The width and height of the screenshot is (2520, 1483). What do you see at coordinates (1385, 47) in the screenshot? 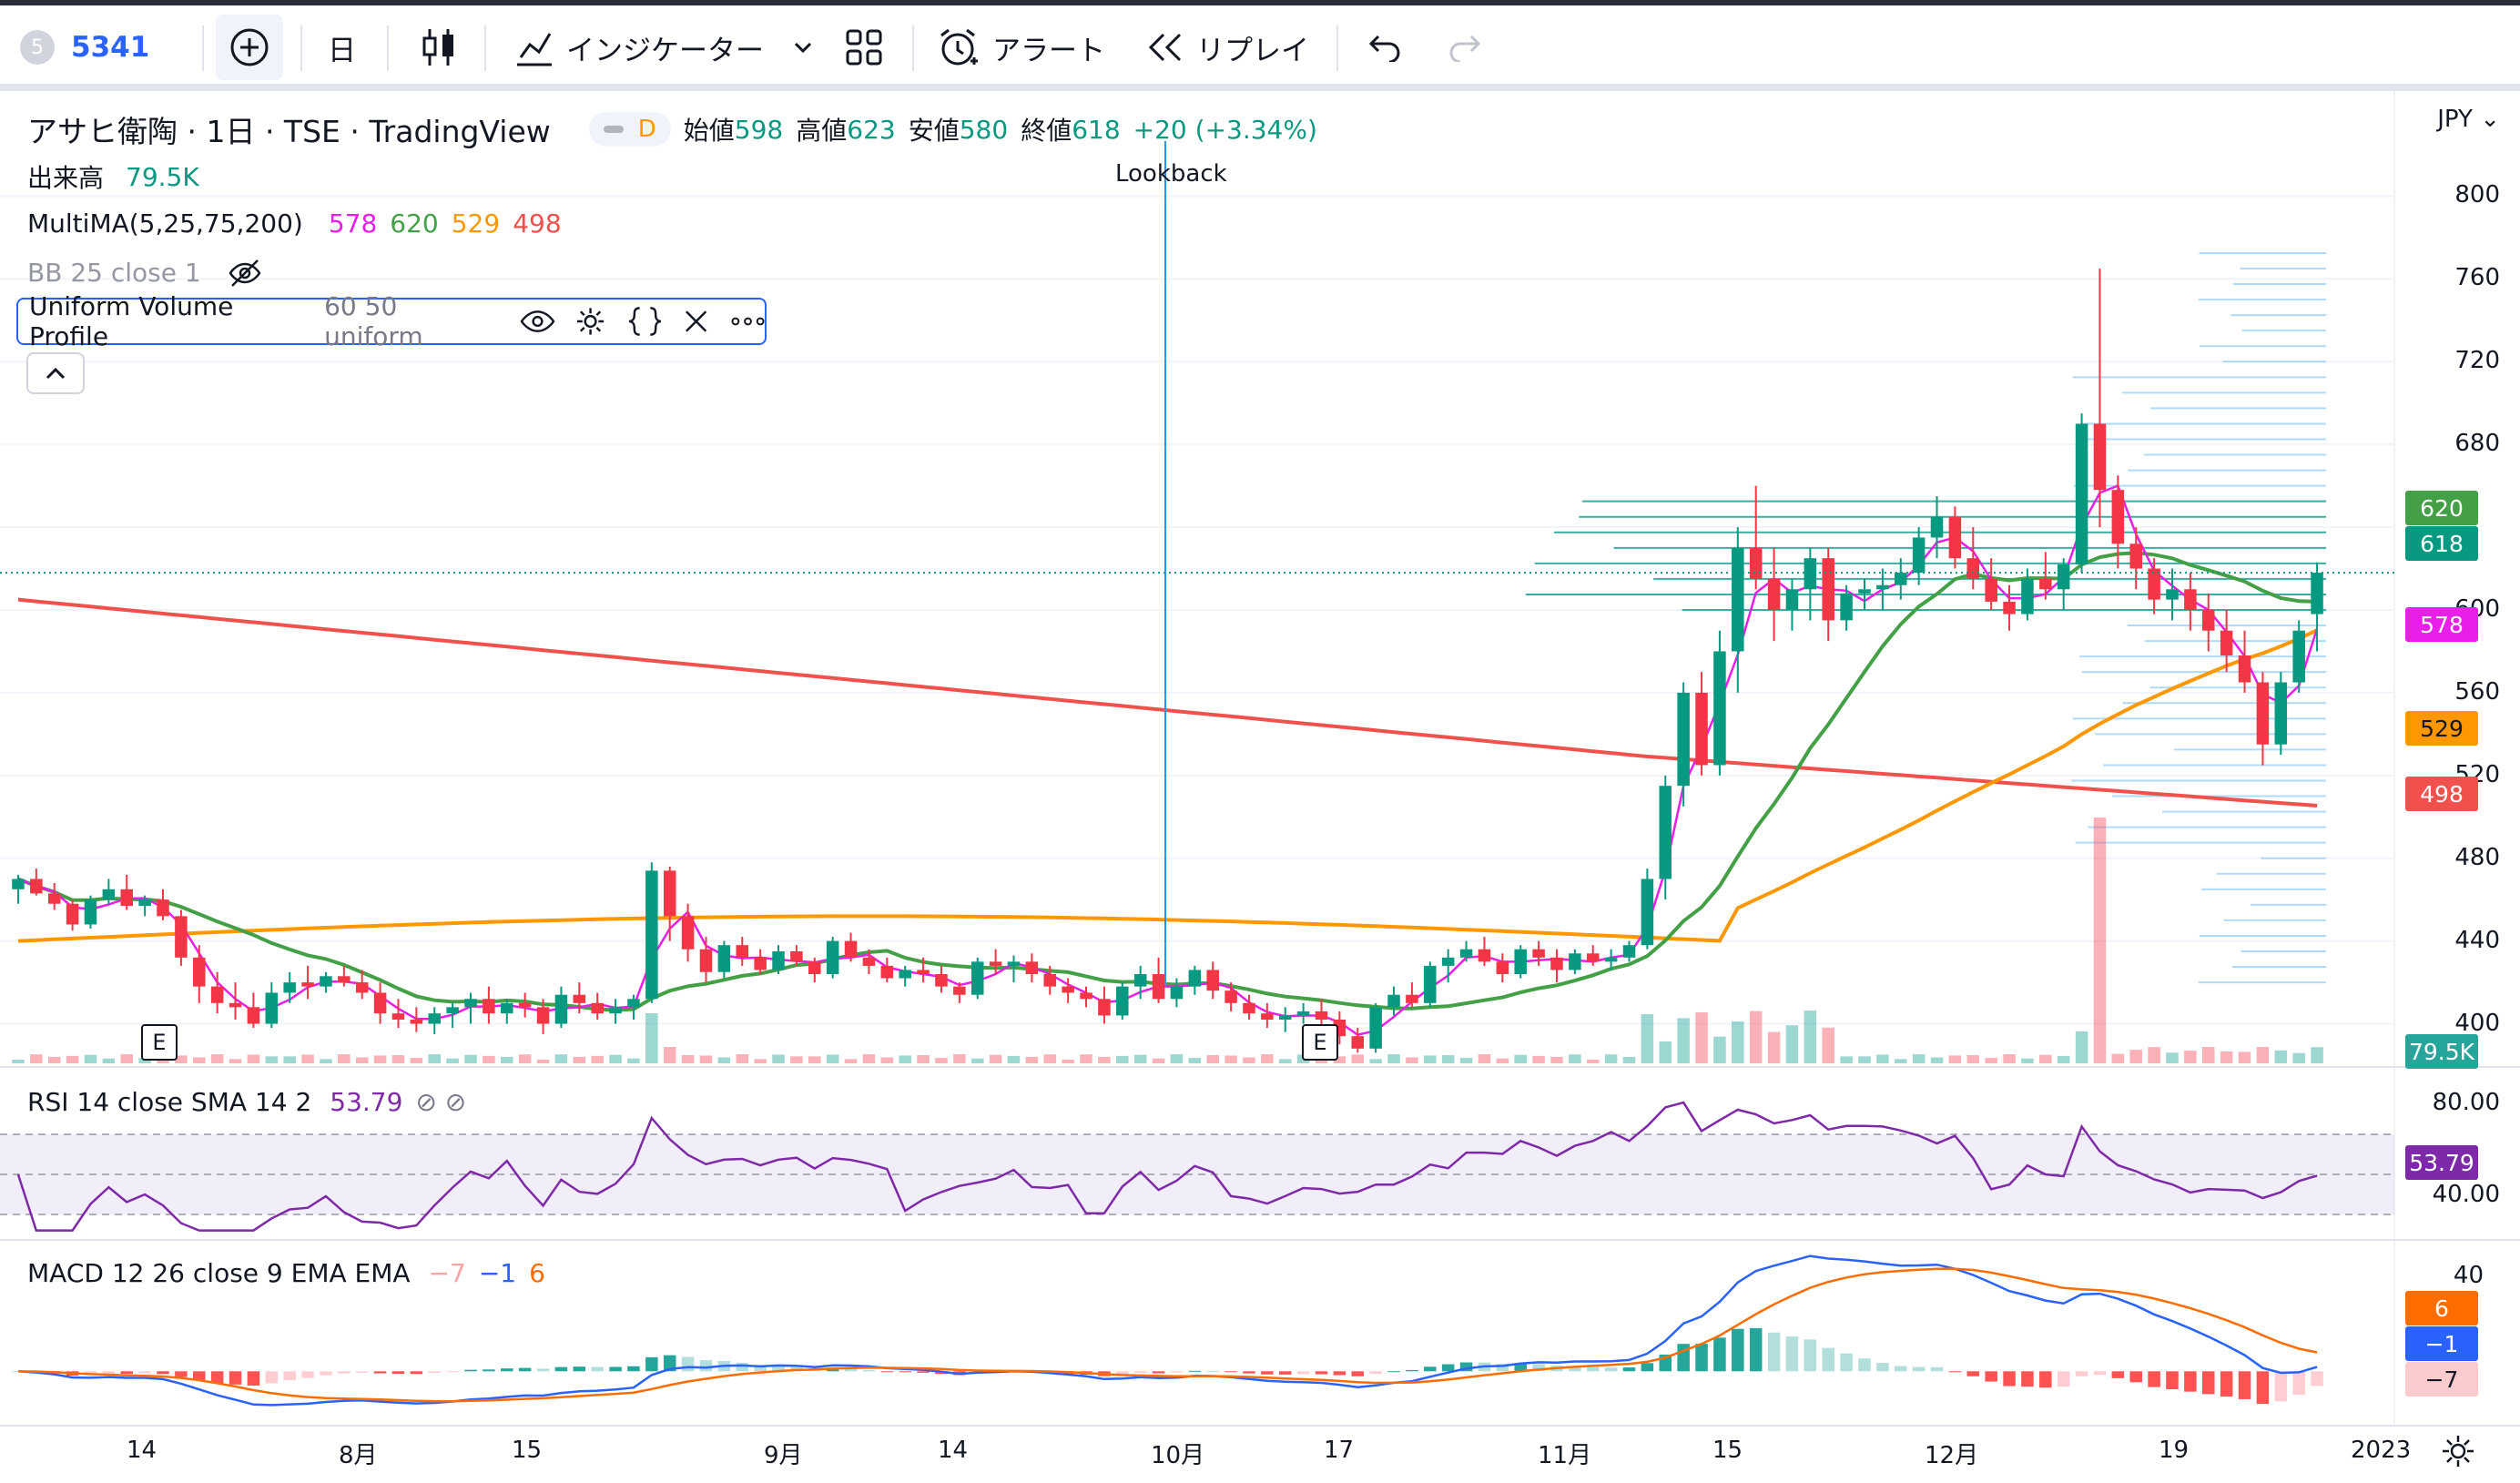
I see `undo-button` at bounding box center [1385, 47].